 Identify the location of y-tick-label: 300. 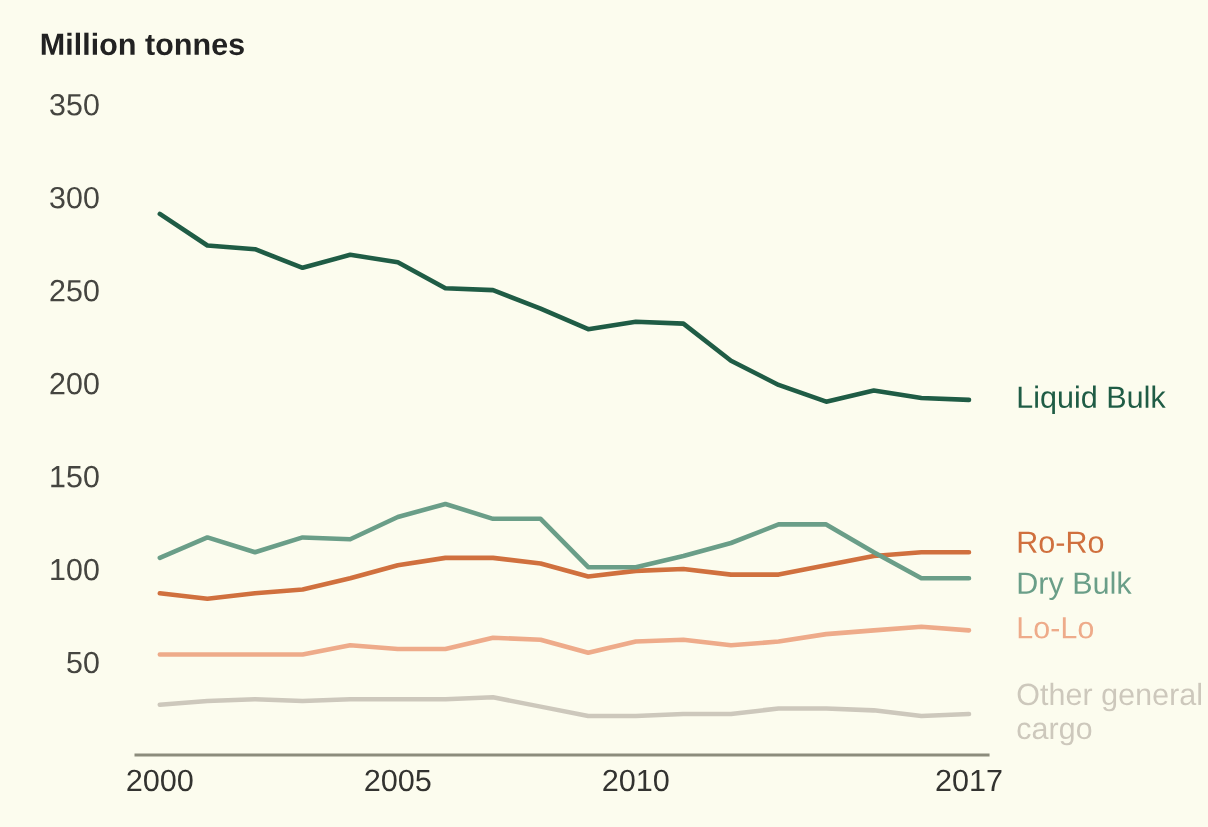
(74, 197).